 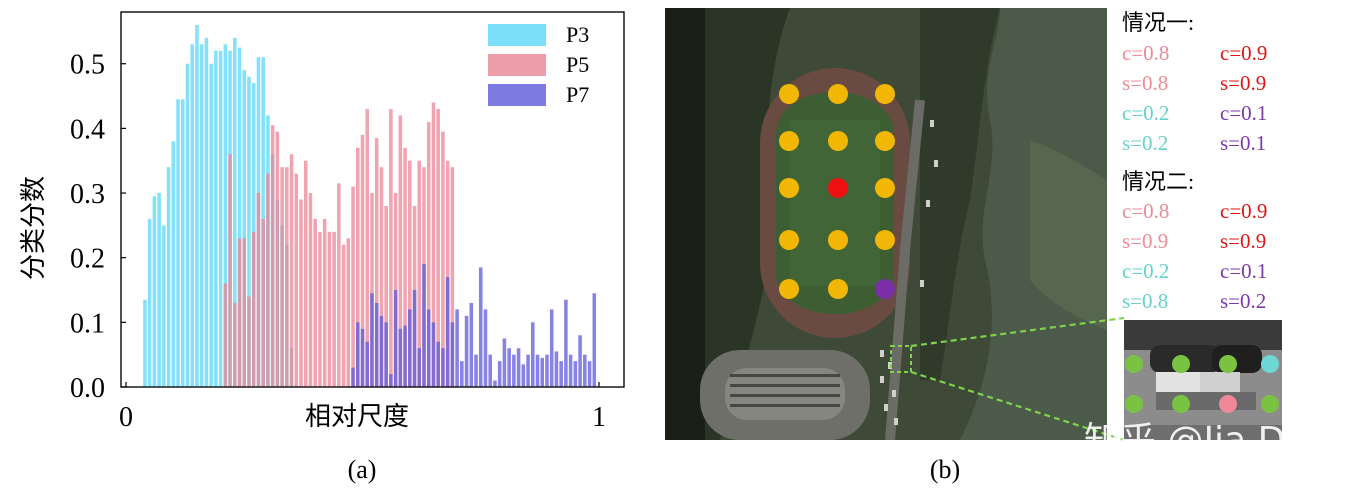 I want to click on watermark: 知乎 @Jia Di, so click(x=1189, y=440).